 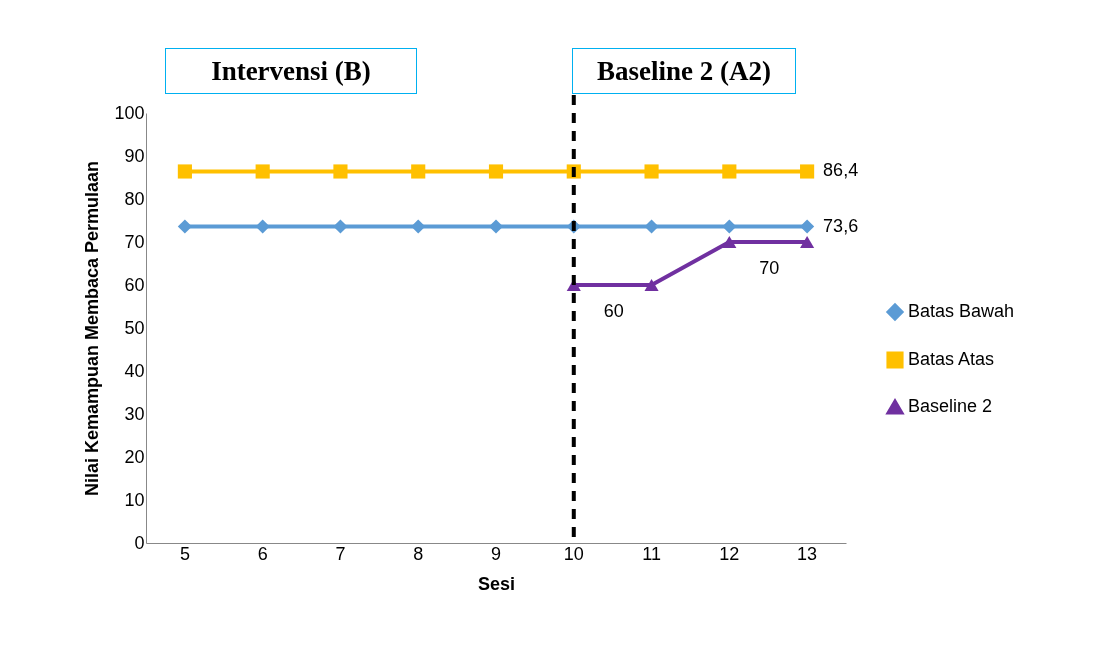 What do you see at coordinates (950, 406) in the screenshot?
I see `legend-label: Baseline 2` at bounding box center [950, 406].